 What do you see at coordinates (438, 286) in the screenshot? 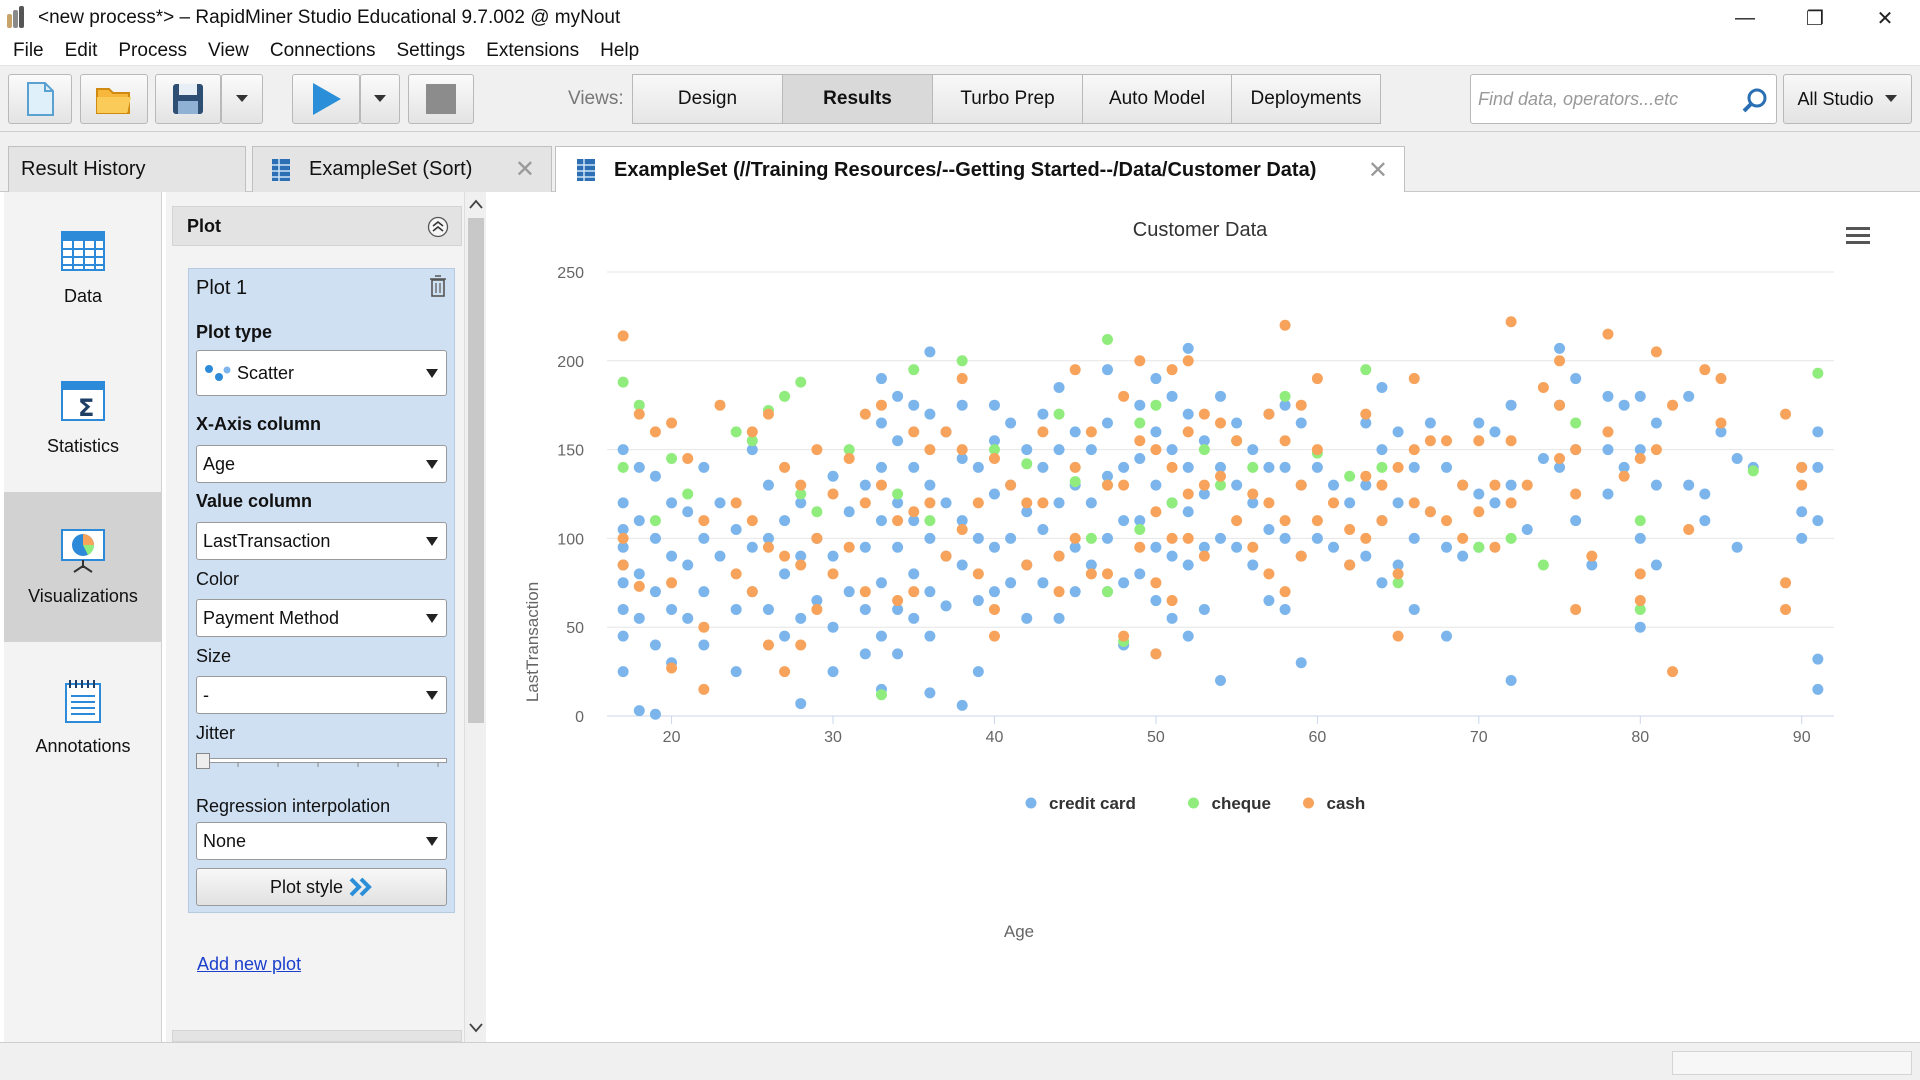
I see `delete-plot-icon` at bounding box center [438, 286].